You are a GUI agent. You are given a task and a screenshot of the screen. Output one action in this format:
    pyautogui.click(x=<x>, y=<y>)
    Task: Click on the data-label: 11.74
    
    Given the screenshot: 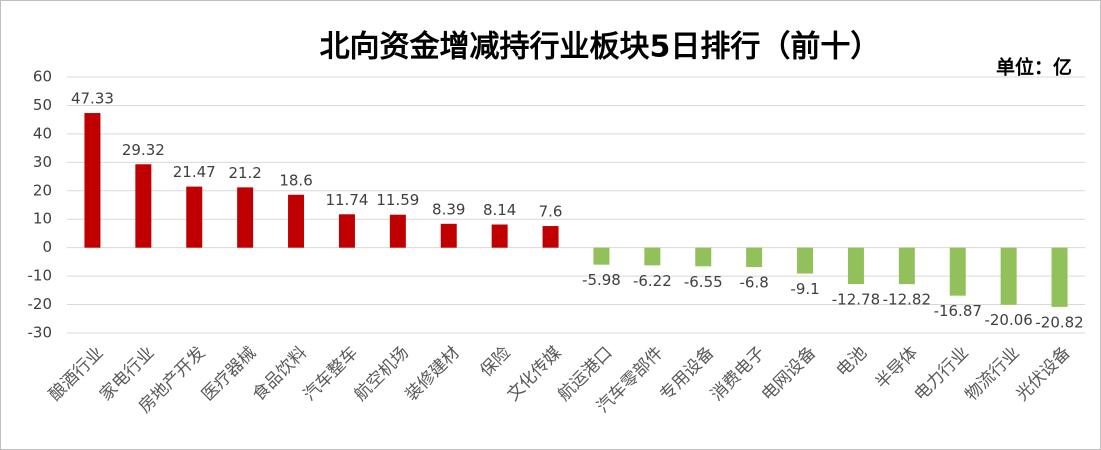 What is the action you would take?
    pyautogui.click(x=346, y=200)
    